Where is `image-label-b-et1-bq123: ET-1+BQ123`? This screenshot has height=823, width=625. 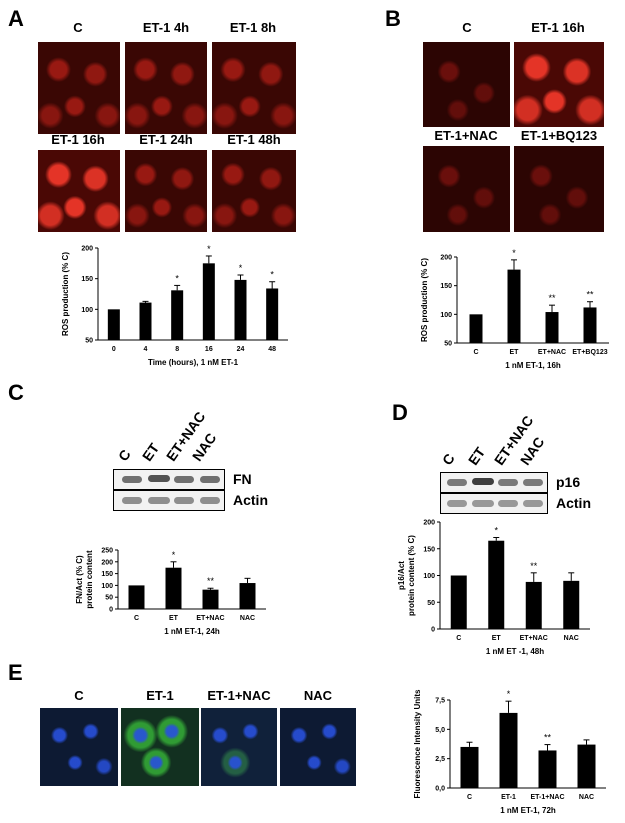
image-label-b-et1-bq123: ET-1+BQ123 is located at coordinates (559, 135).